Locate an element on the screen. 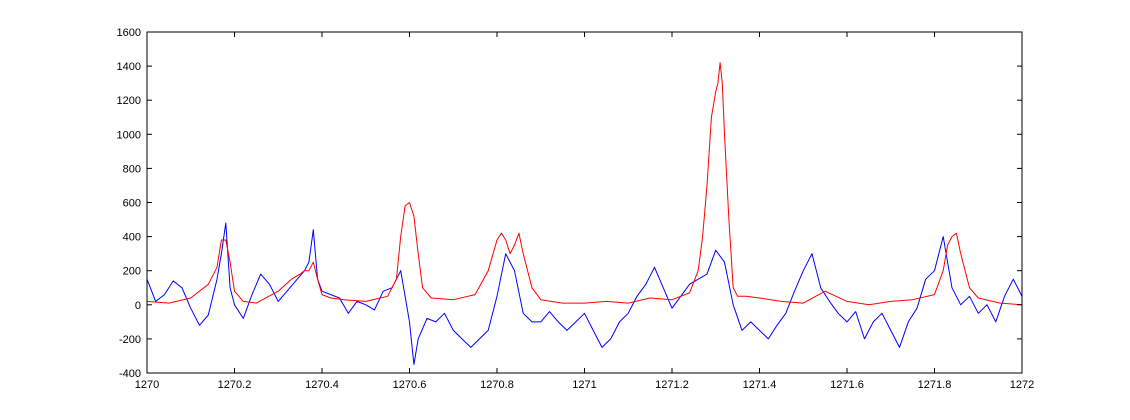  y-tick-label: 1400 is located at coordinates (129, 67).